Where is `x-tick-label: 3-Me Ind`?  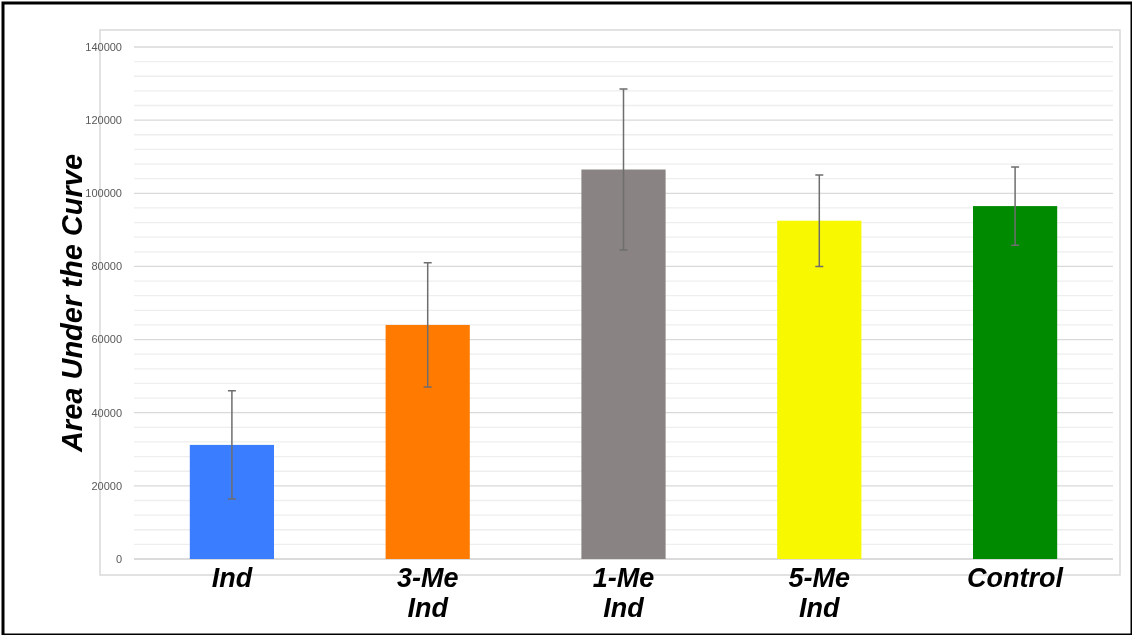
x-tick-label: 3-Me Ind is located at coordinates (427, 593).